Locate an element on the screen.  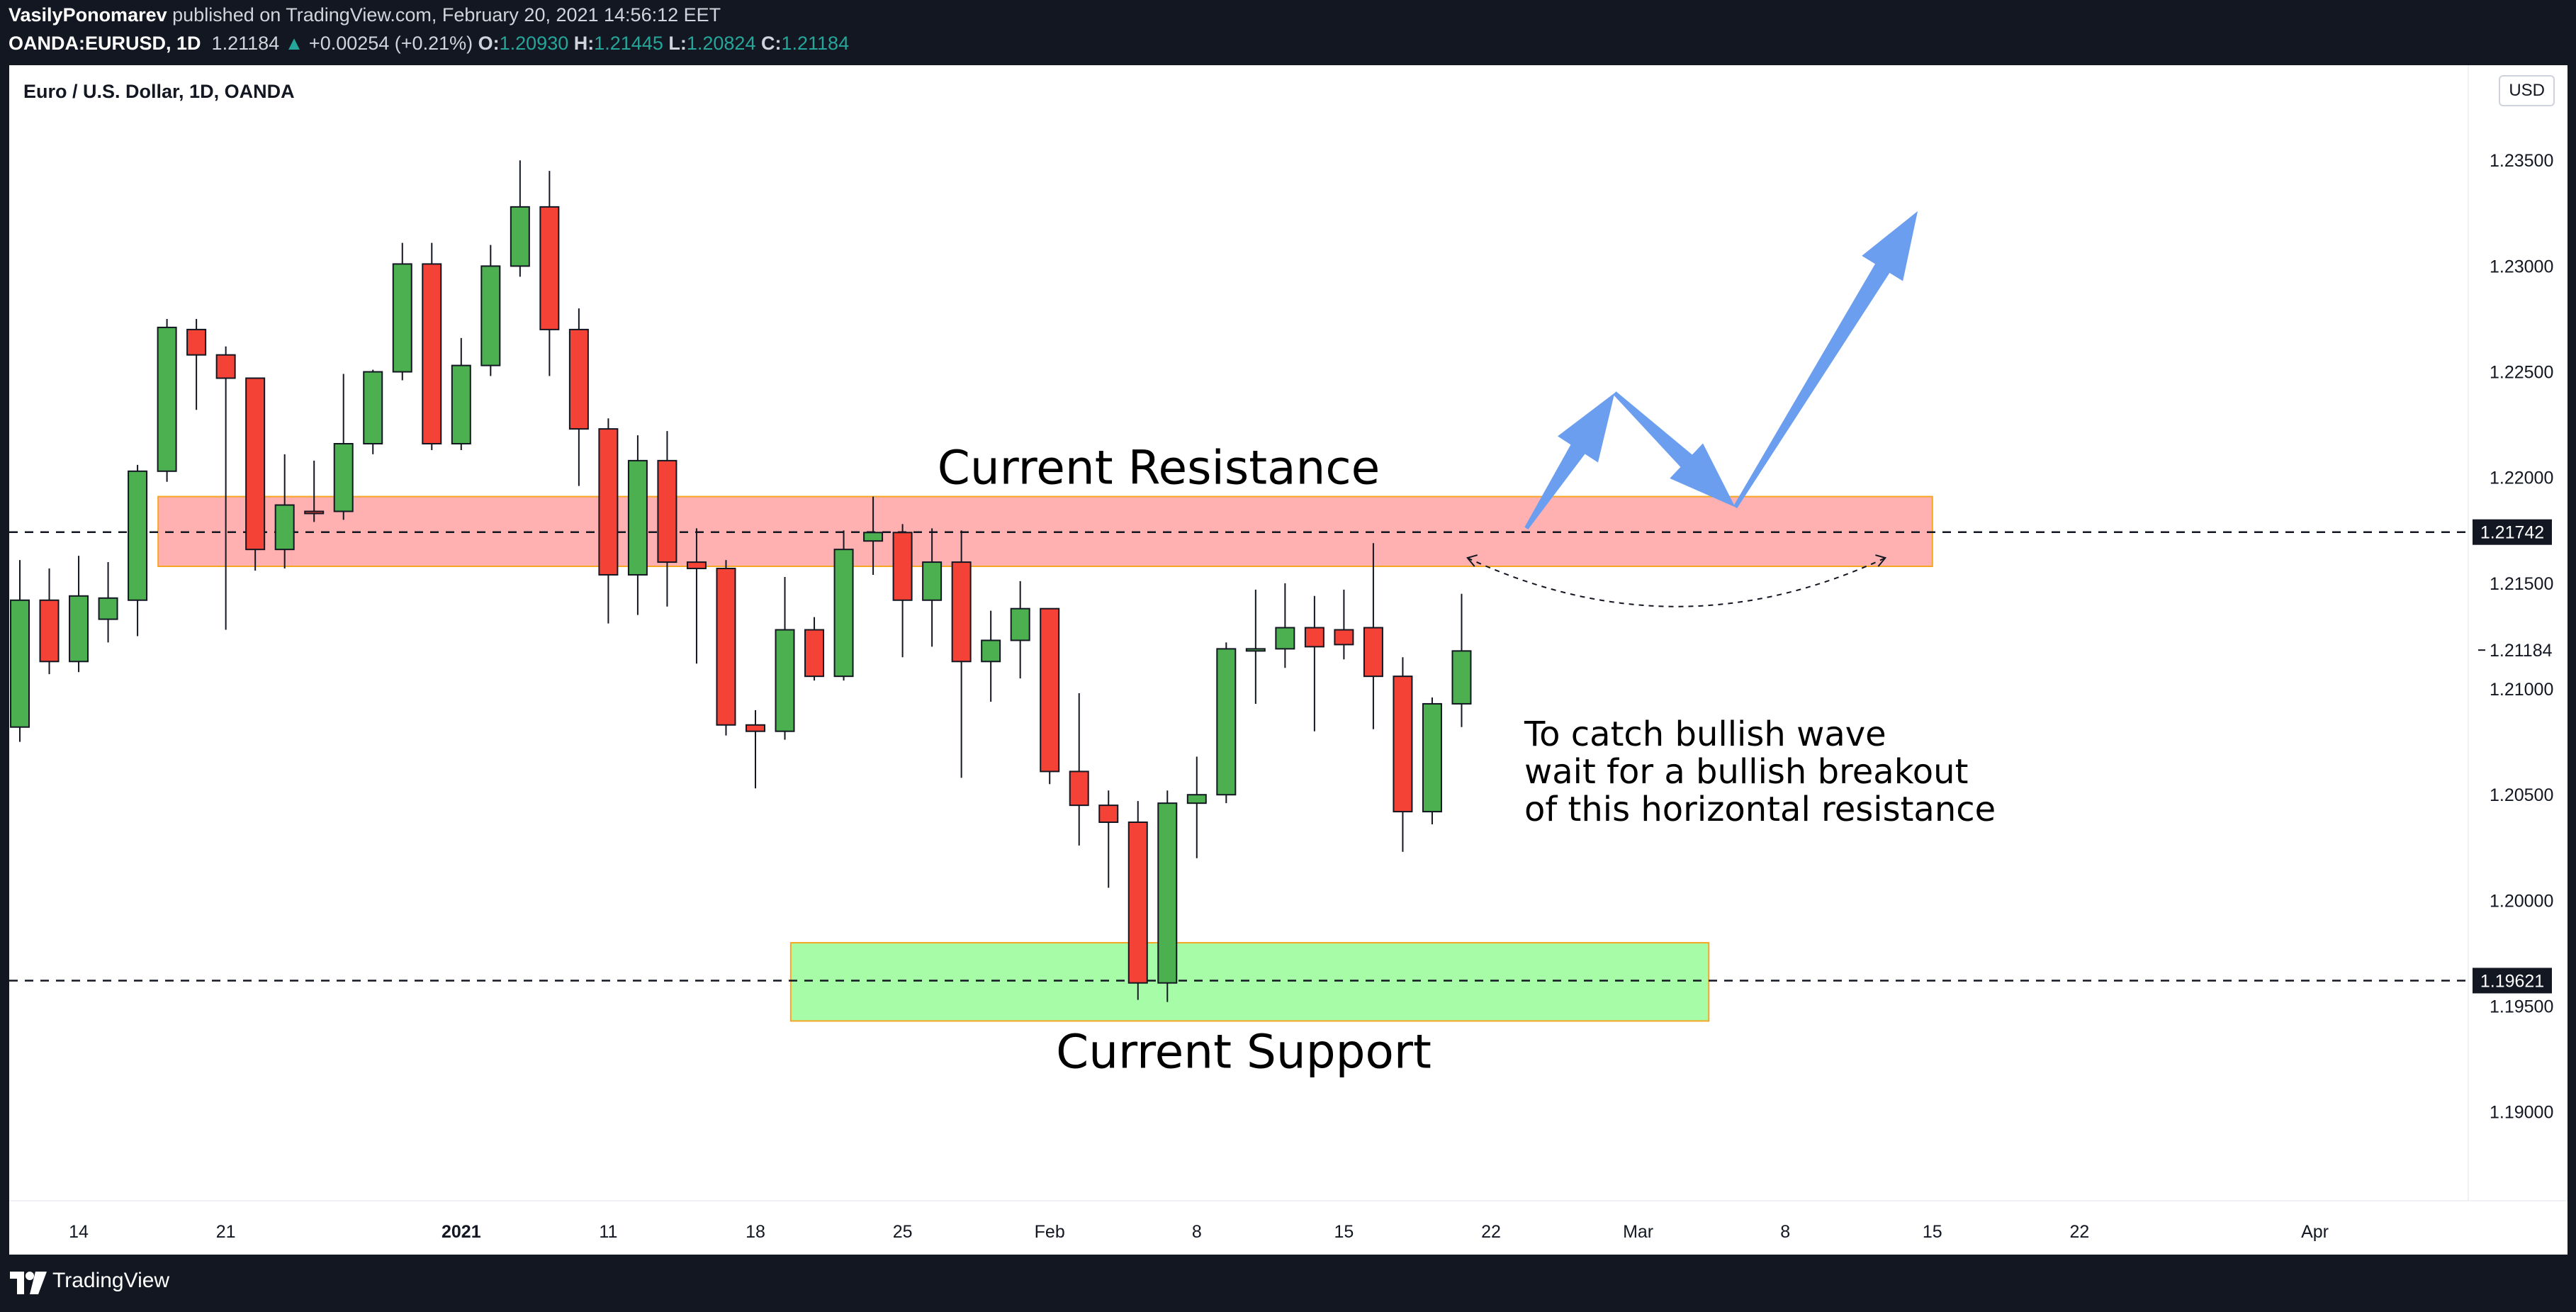
resistance-line-badge is located at coordinates (2512, 532).